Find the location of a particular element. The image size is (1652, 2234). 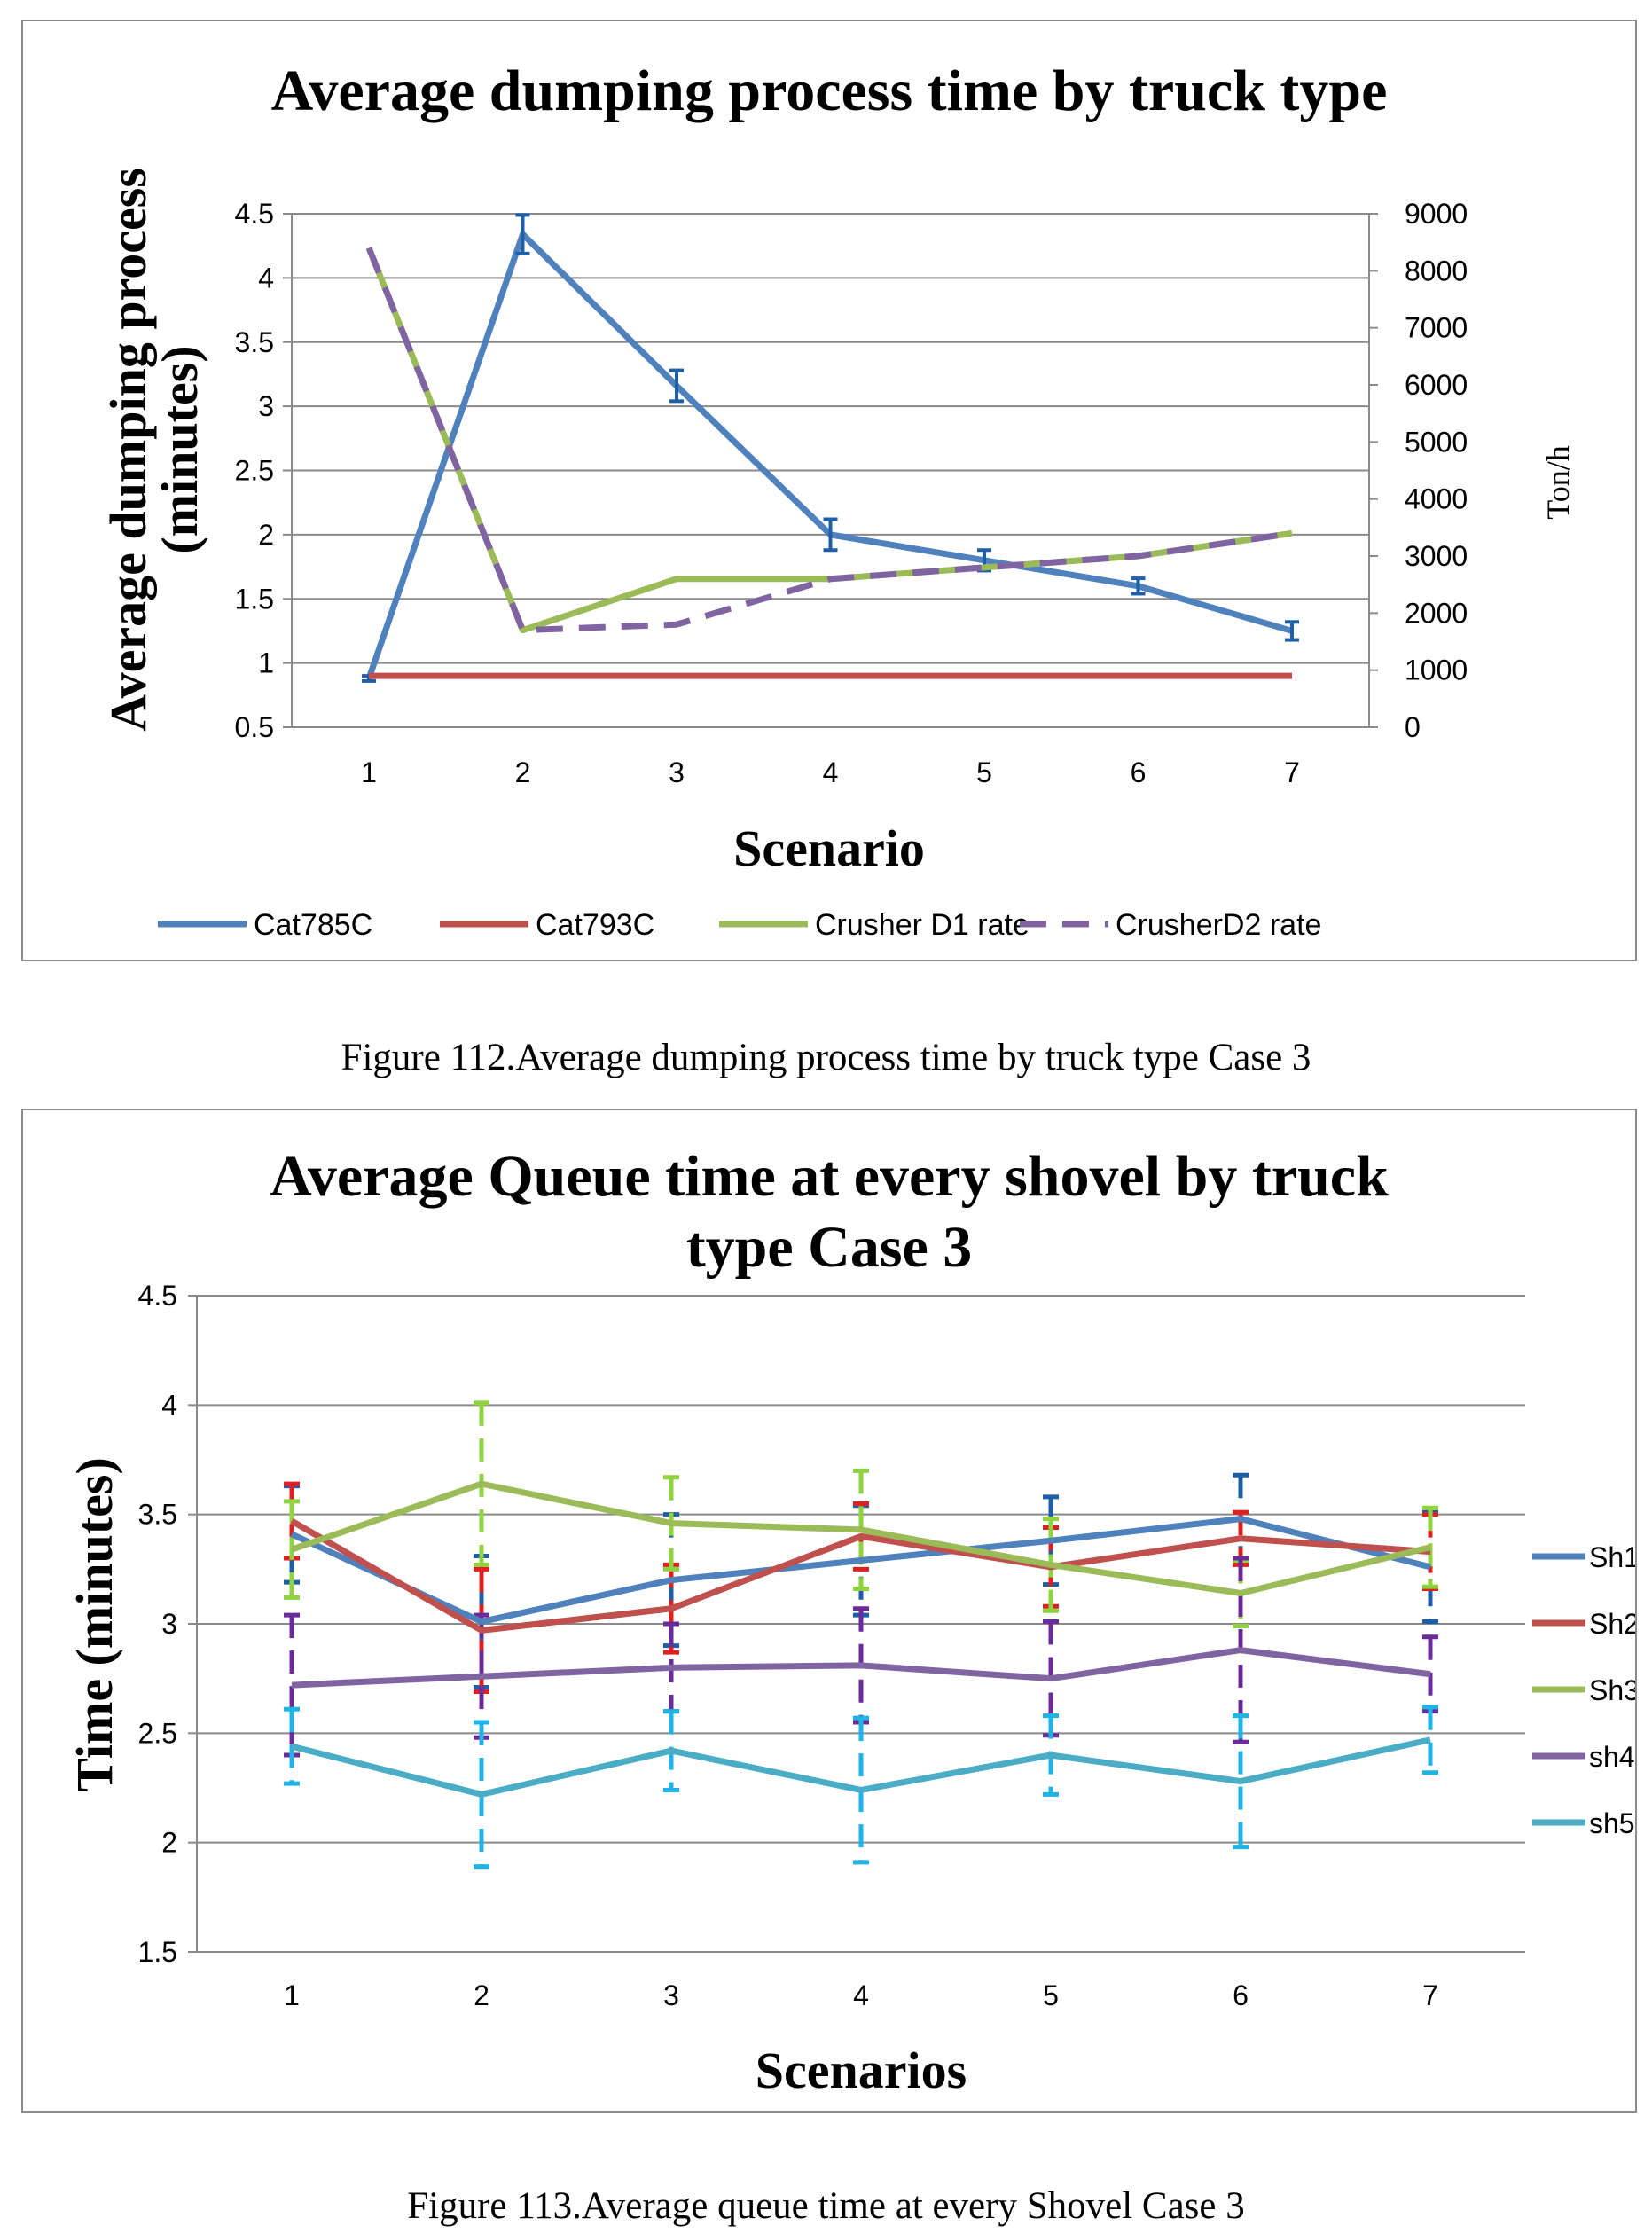

y2-tick-label: 8000 is located at coordinates (1436, 270).